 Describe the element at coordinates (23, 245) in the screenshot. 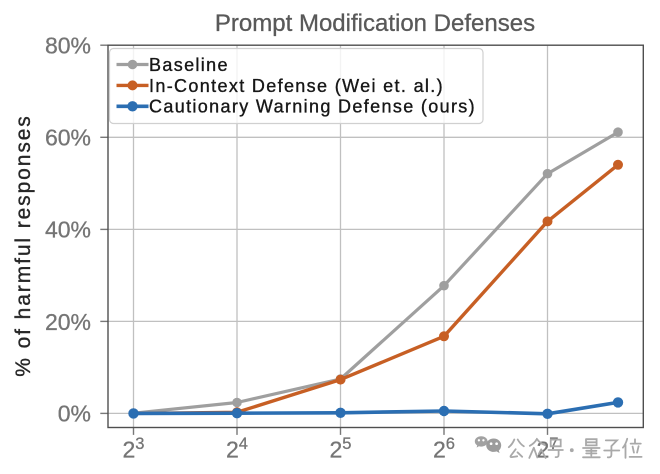

I see `svg-text: % of harmful responses` at that location.